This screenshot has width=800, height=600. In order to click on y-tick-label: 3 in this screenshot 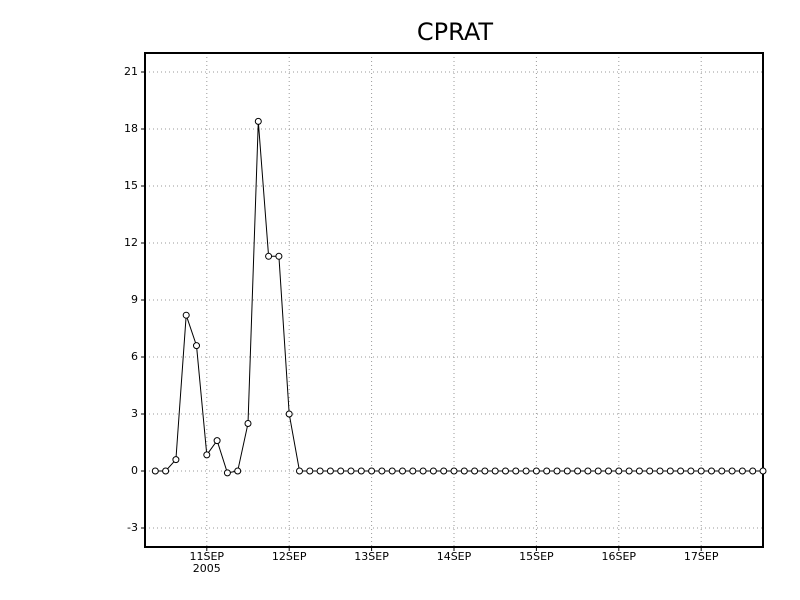, I will do `click(134, 413)`.